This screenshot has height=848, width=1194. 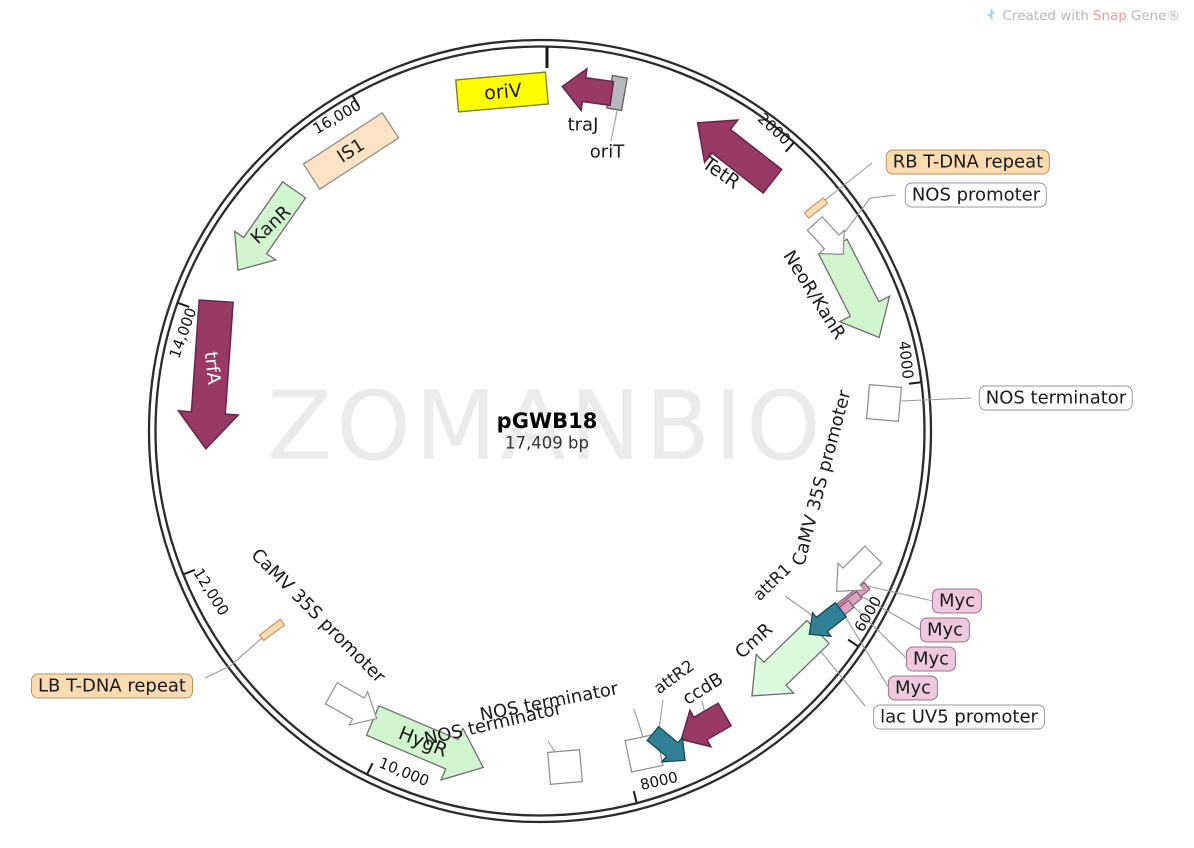 I want to click on callout-lac-uv5: lac UV5 promoter, so click(x=959, y=717).